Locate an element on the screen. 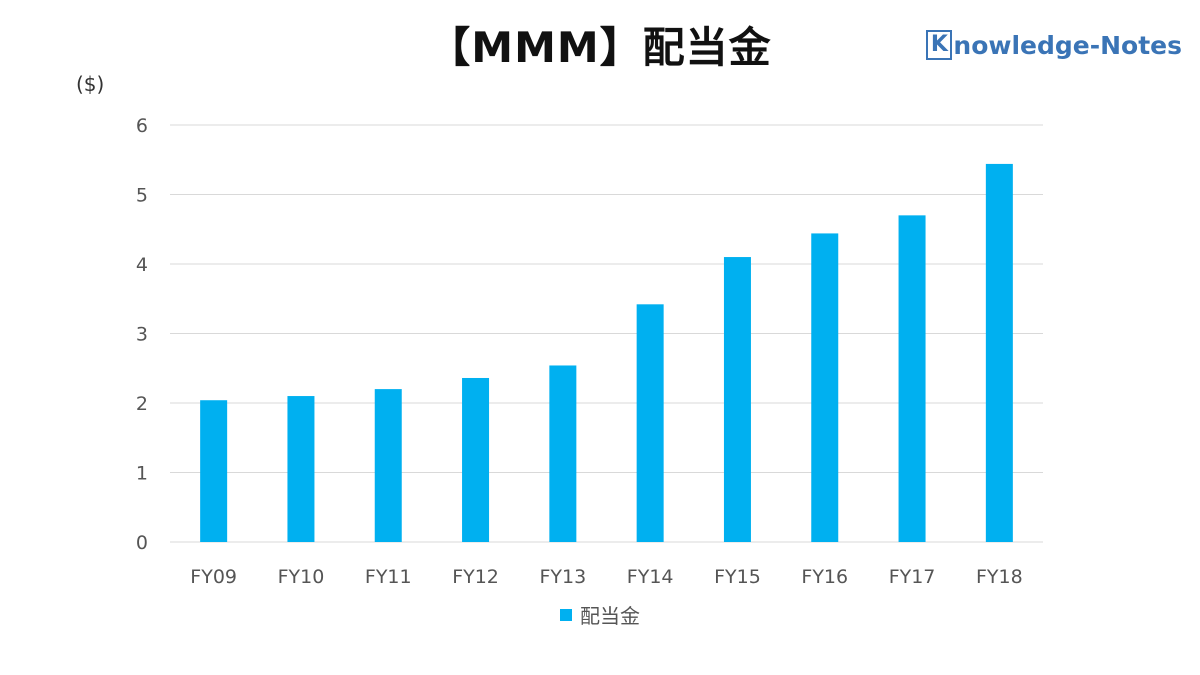 The image size is (1200, 675). bar-fy16 is located at coordinates (825, 388).